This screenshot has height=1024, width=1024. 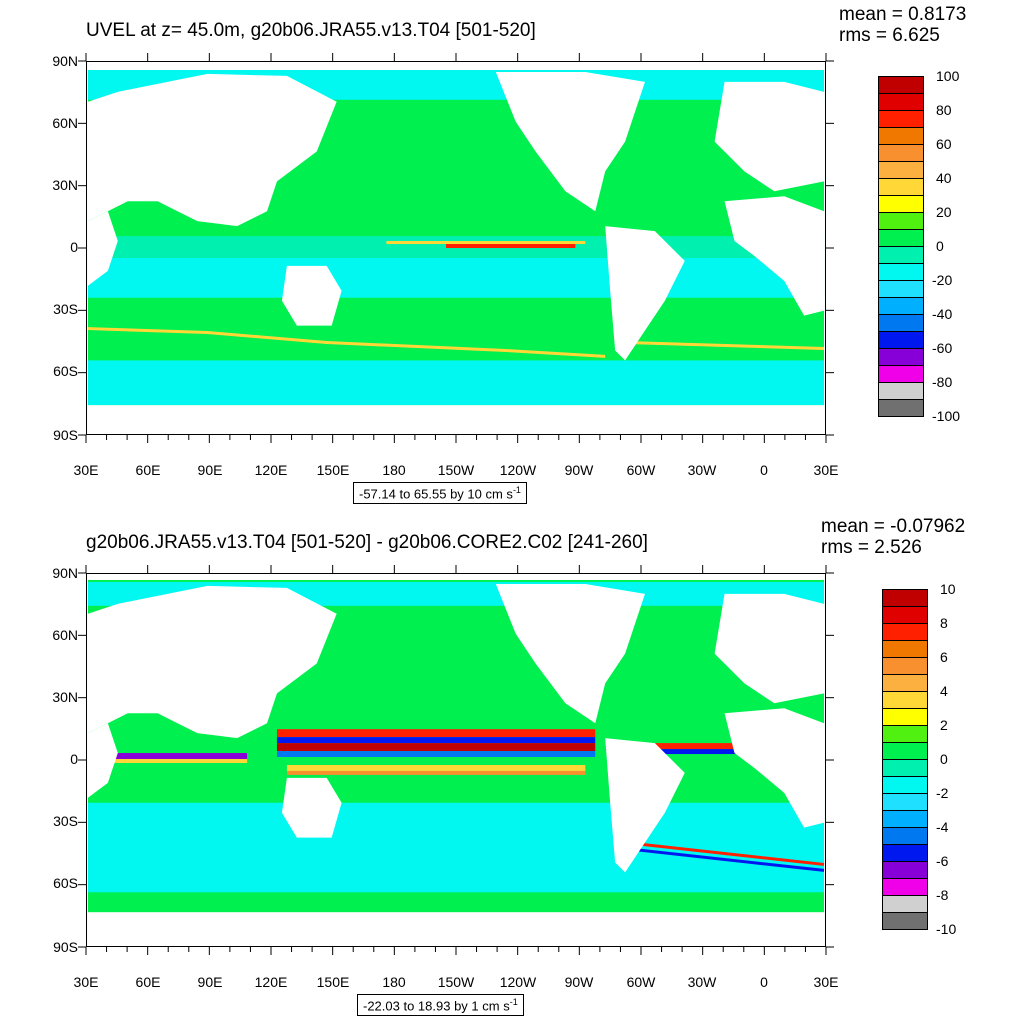 What do you see at coordinates (944, 759) in the screenshot?
I see `colorbar-label: 0` at bounding box center [944, 759].